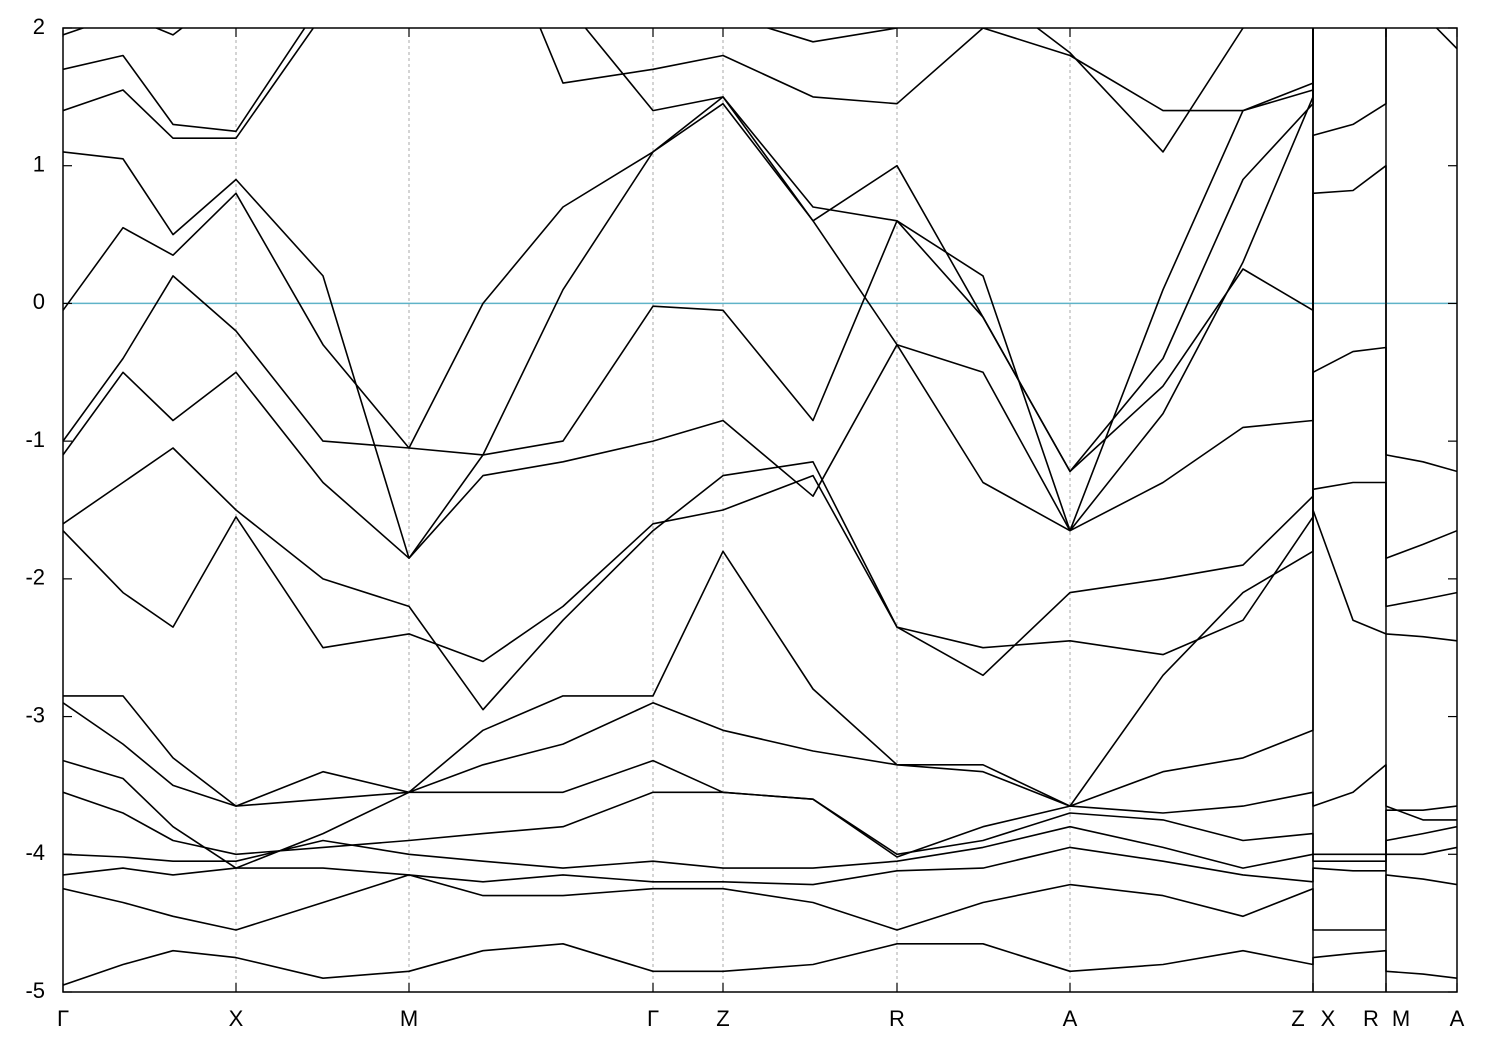  What do you see at coordinates (35, 852) in the screenshot?
I see `y-tick-label: -4` at bounding box center [35, 852].